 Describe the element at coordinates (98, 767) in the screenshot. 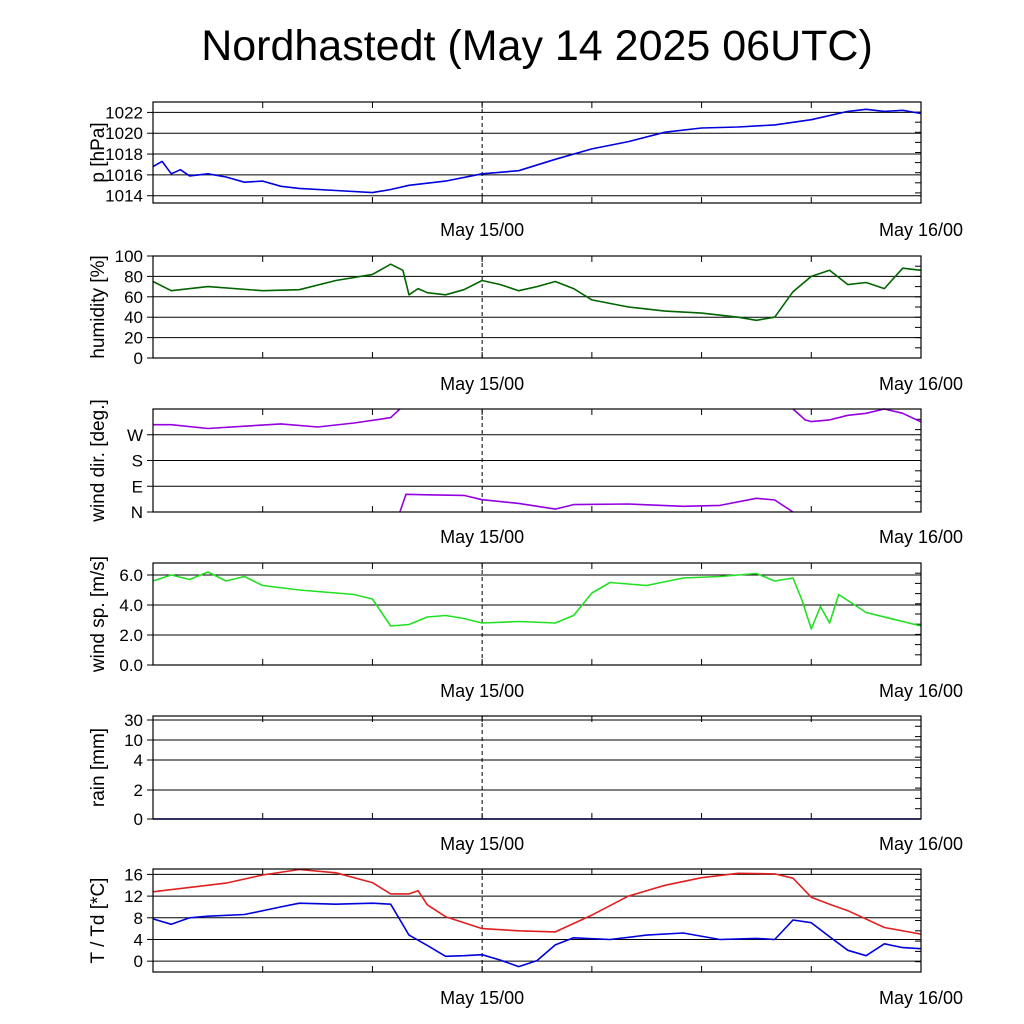

I see `y-axis-label: rain [mm]` at that location.